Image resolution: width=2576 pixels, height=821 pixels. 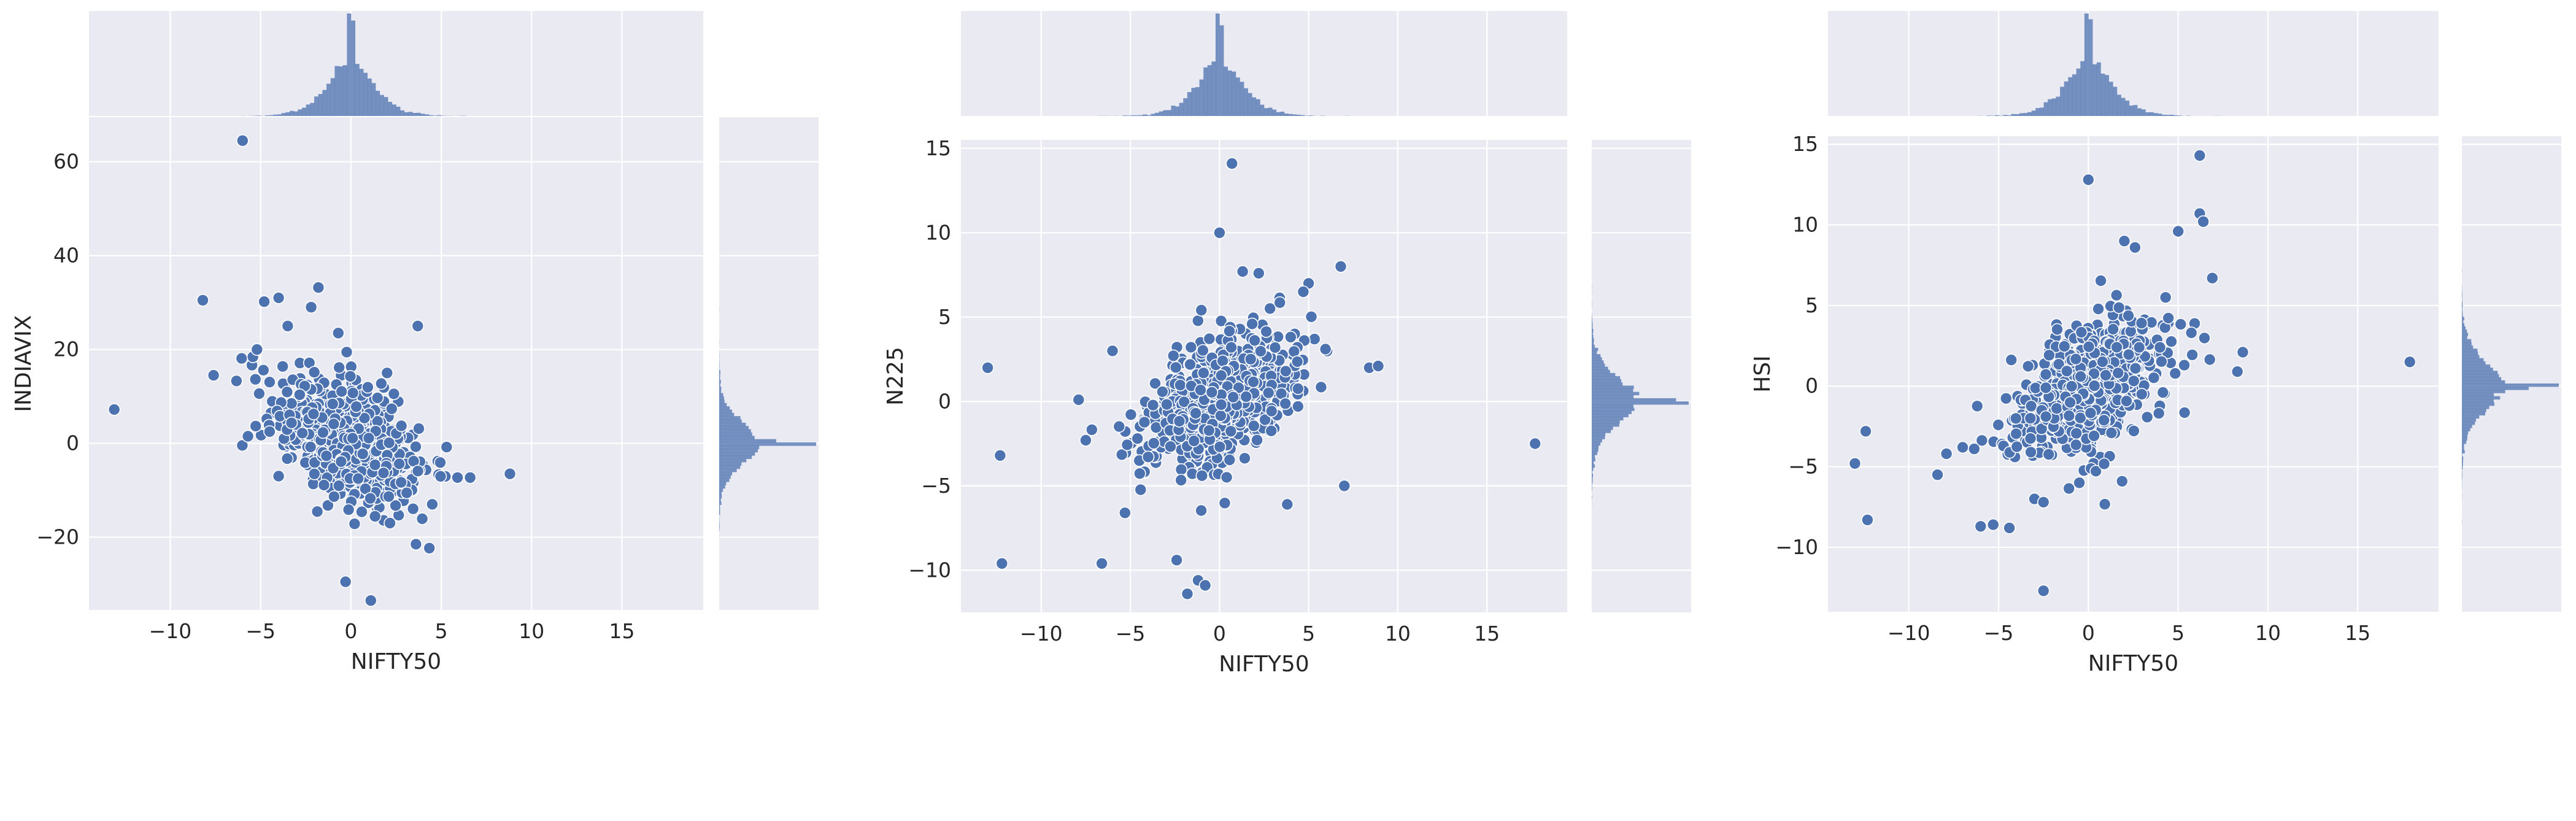 What do you see at coordinates (938, 148) in the screenshot?
I see `y-tick-label: 15` at bounding box center [938, 148].